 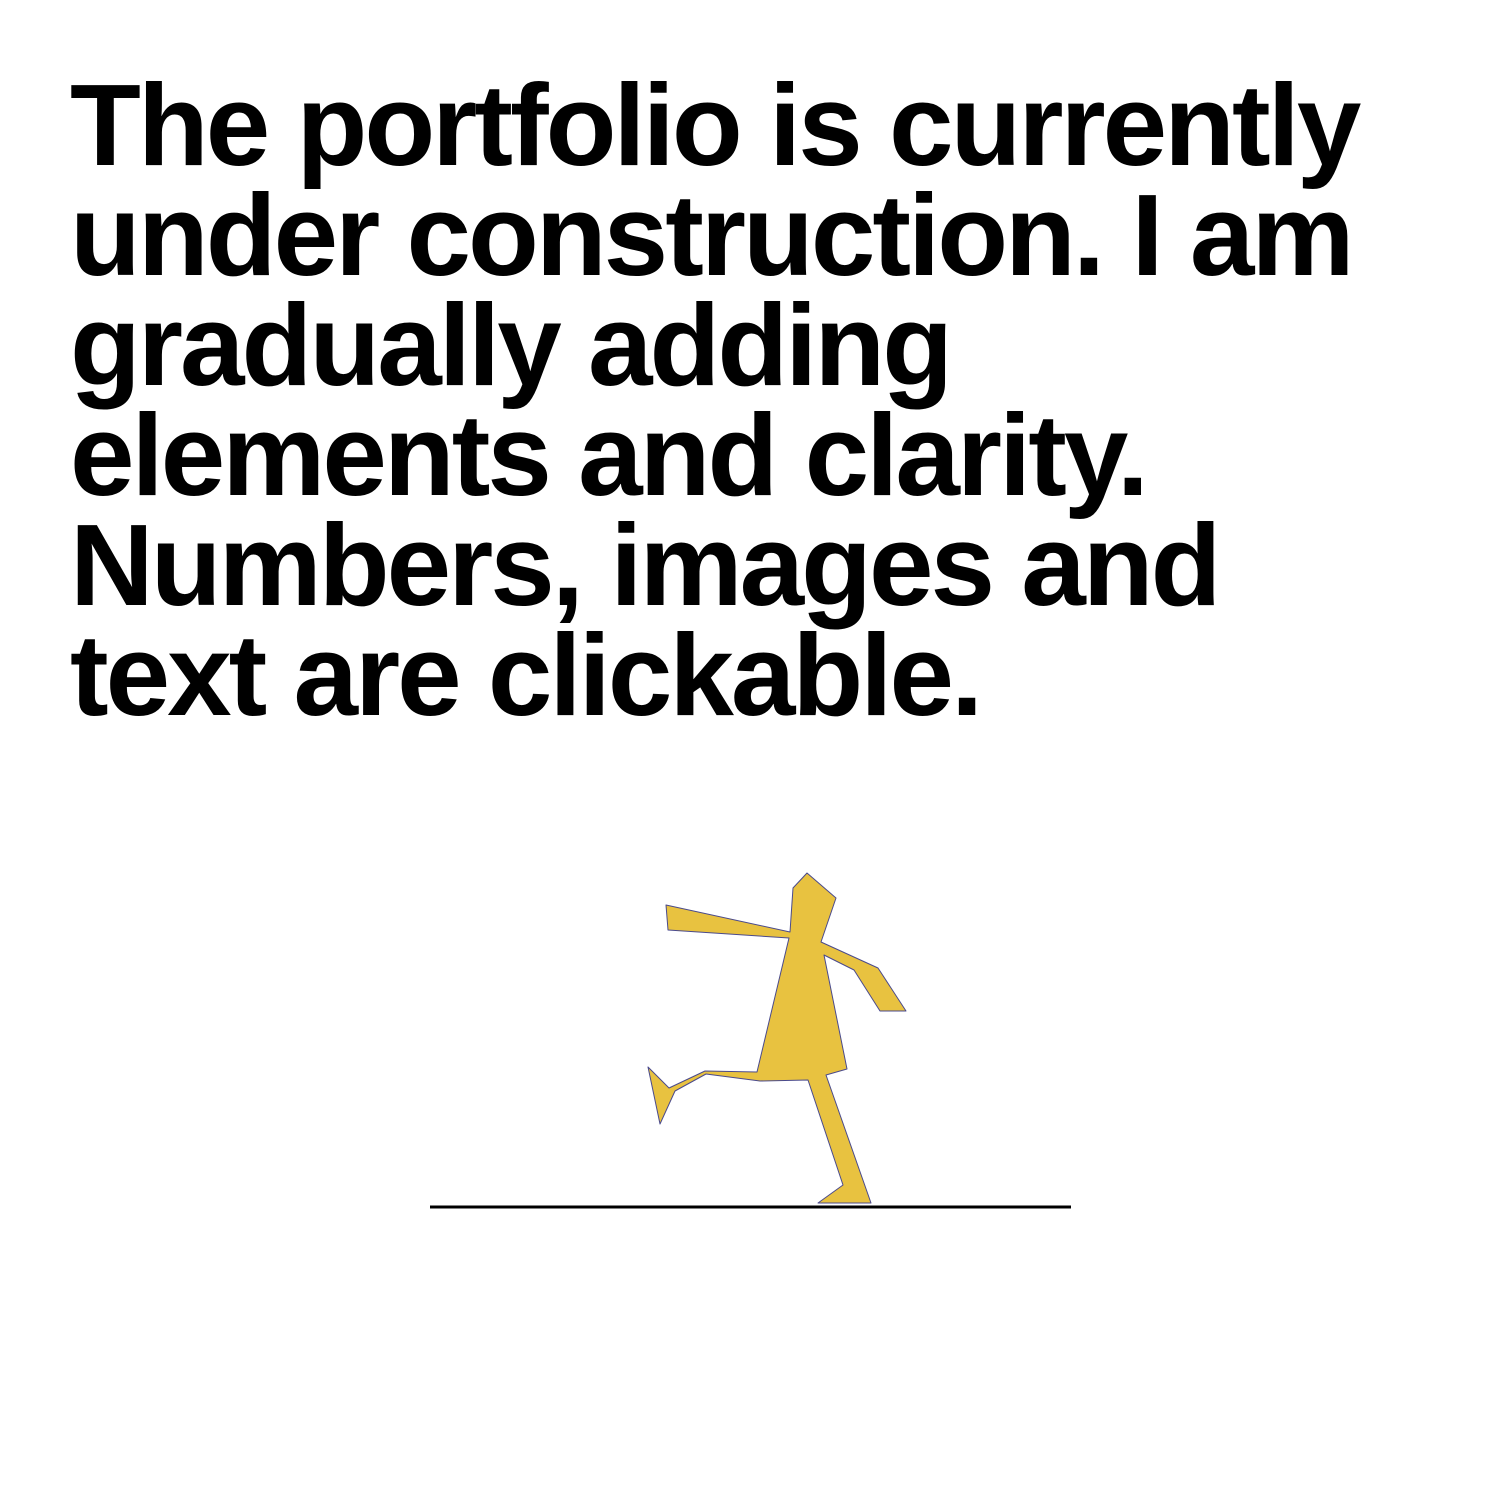 I want to click on notice-line: gradually adding, so click(x=511, y=345).